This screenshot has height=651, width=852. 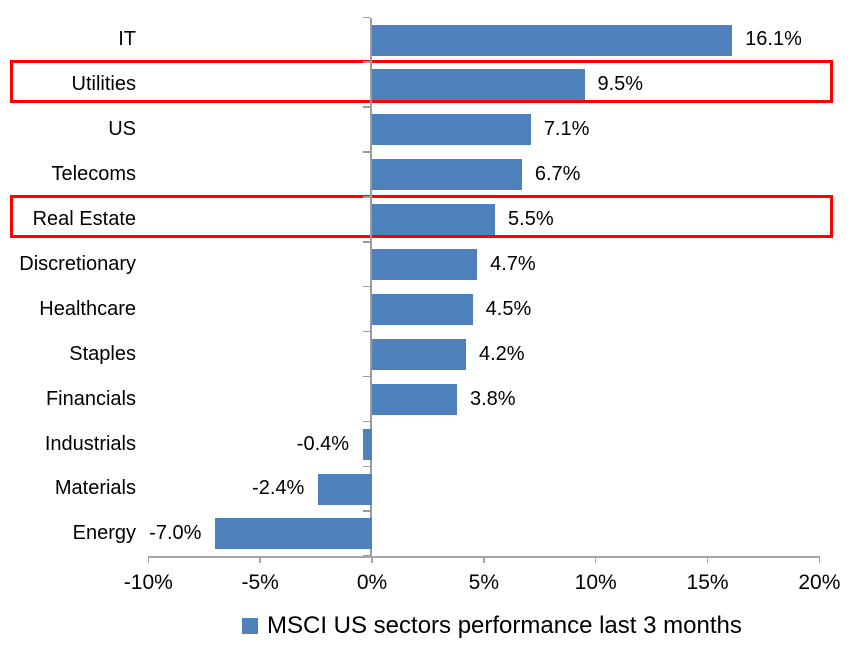 What do you see at coordinates (104, 533) in the screenshot?
I see `category-label: Energy` at bounding box center [104, 533].